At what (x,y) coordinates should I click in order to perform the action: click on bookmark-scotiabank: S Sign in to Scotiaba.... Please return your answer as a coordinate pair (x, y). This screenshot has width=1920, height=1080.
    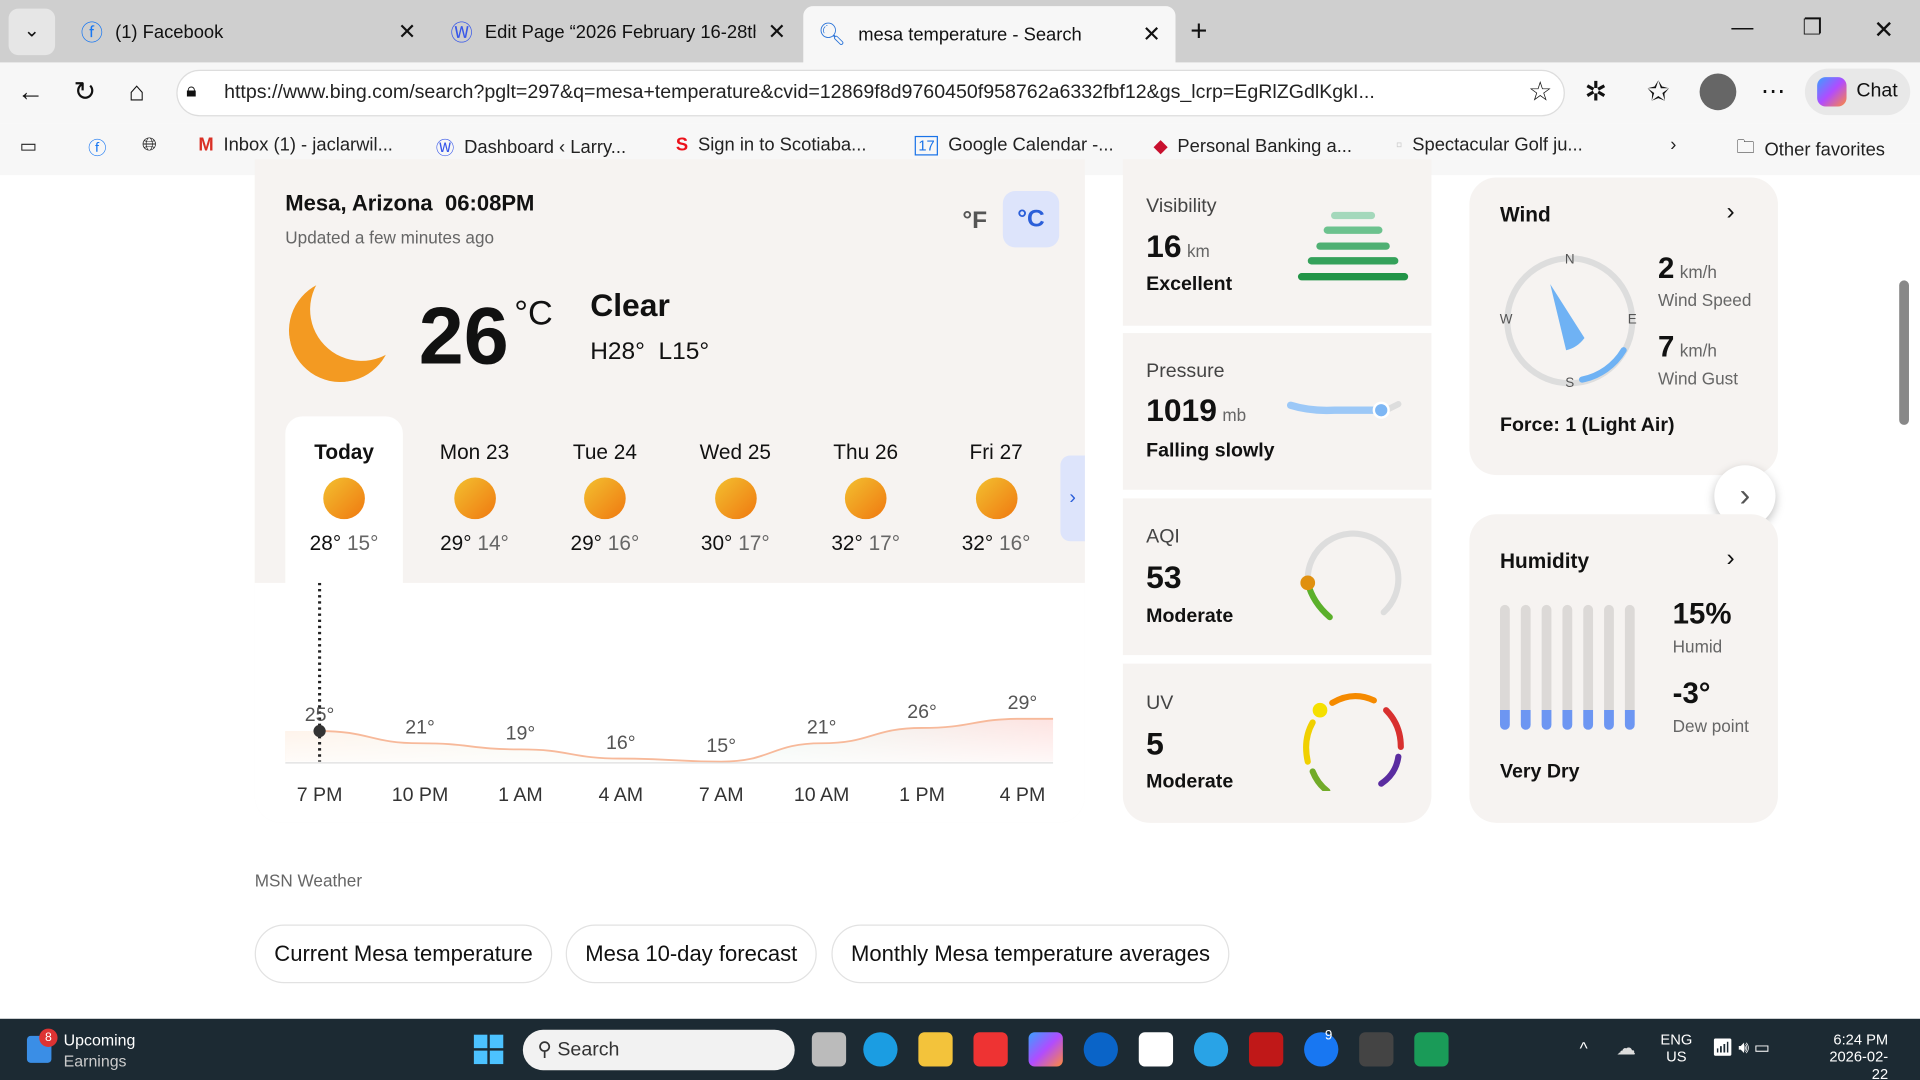
    Looking at the image, I should click on (771, 145).